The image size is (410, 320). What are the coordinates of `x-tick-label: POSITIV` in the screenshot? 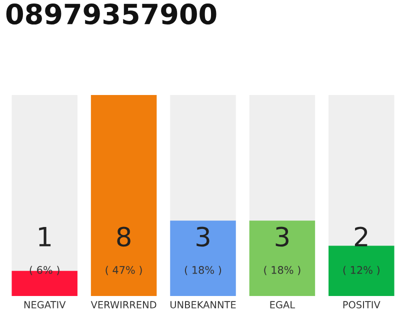 It's located at (361, 304).